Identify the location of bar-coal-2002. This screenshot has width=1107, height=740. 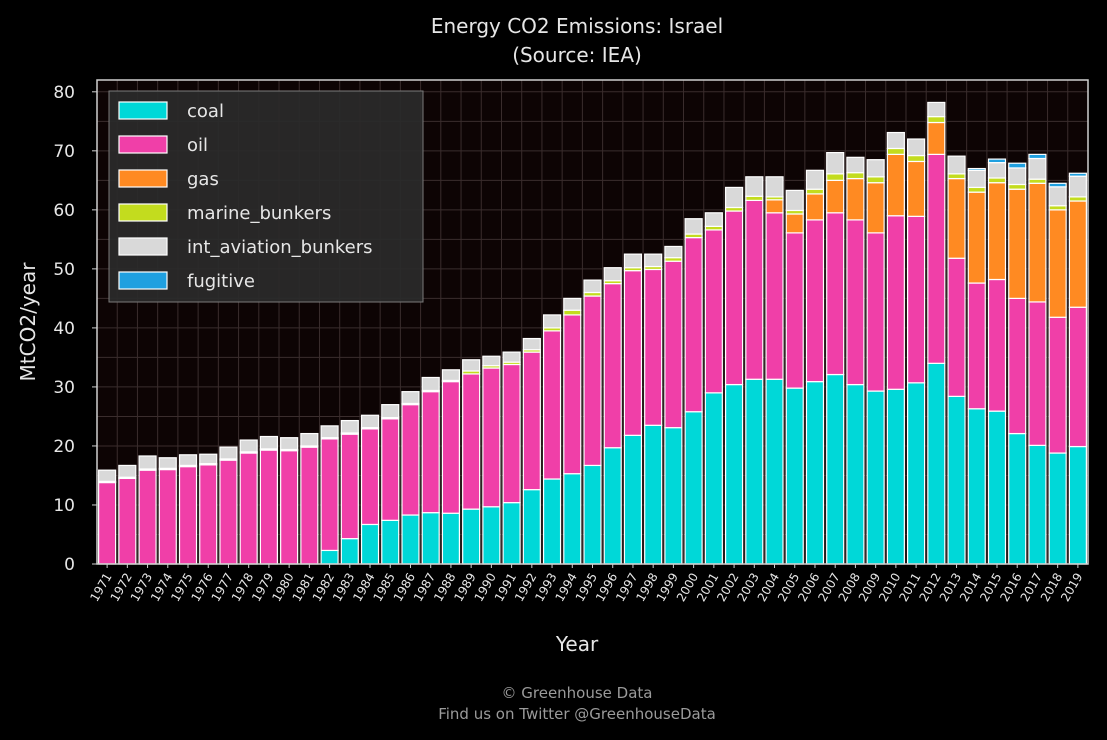
(734, 474).